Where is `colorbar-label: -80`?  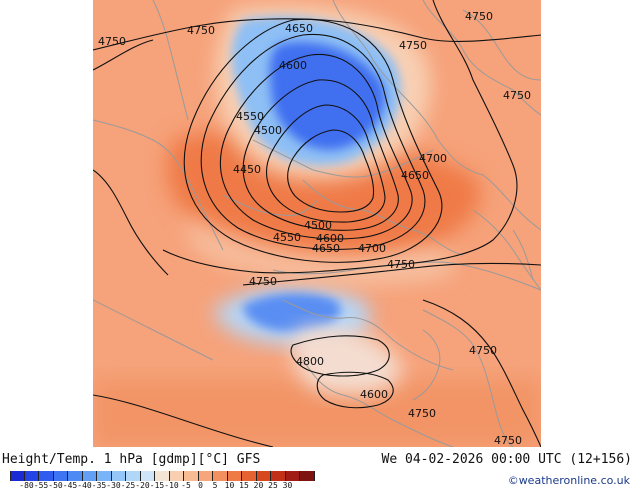
colorbar-label: -80 is located at coordinates (26, 485).